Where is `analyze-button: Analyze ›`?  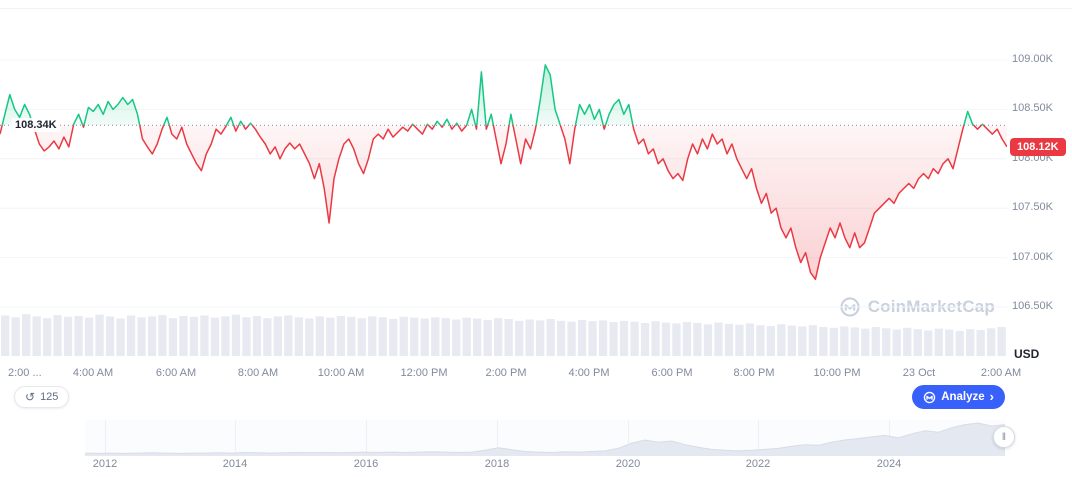 analyze-button: Analyze › is located at coordinates (958, 397).